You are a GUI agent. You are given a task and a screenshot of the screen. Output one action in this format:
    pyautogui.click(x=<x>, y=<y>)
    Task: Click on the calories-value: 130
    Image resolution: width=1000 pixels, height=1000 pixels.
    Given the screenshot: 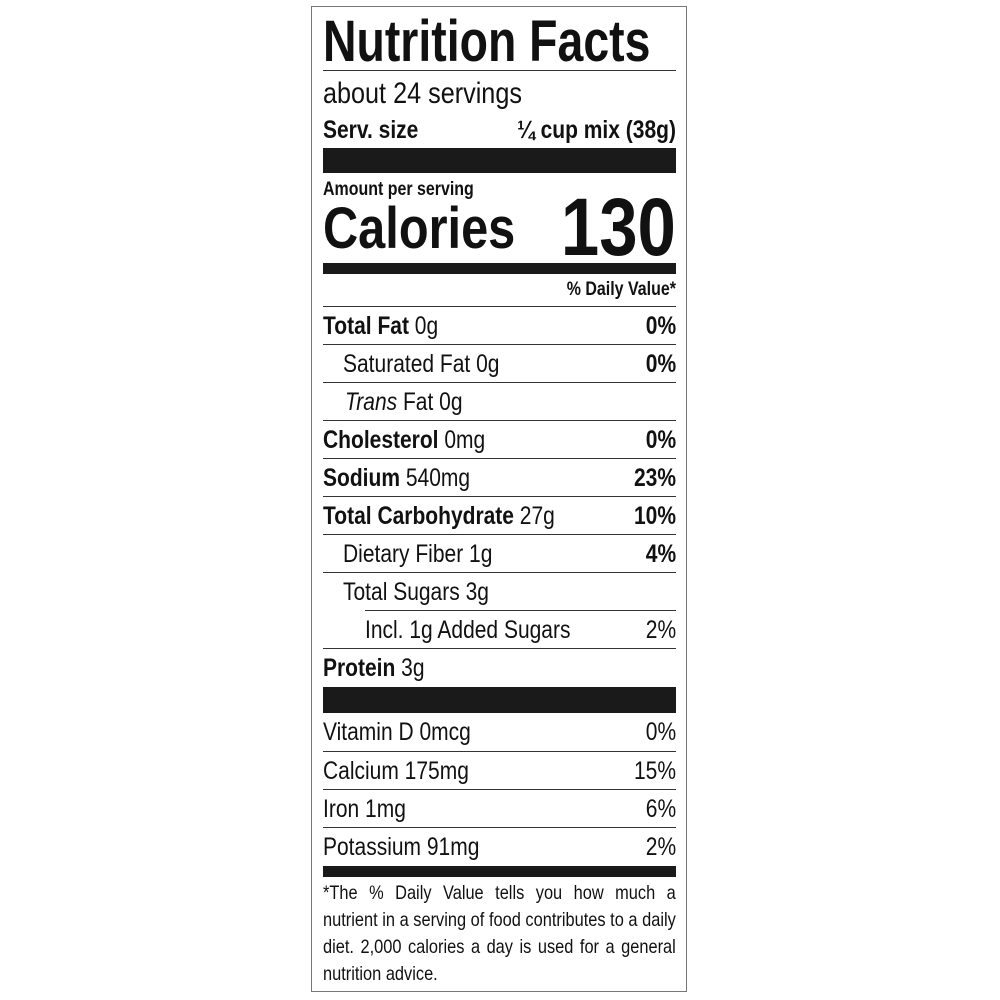 What is the action you would take?
    pyautogui.click(x=618, y=227)
    